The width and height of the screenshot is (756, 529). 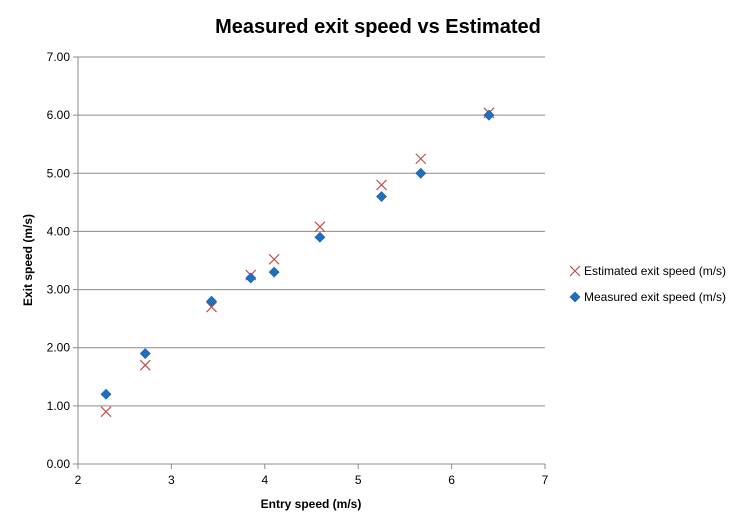 What do you see at coordinates (171, 480) in the screenshot?
I see `x-tick-label: 3` at bounding box center [171, 480].